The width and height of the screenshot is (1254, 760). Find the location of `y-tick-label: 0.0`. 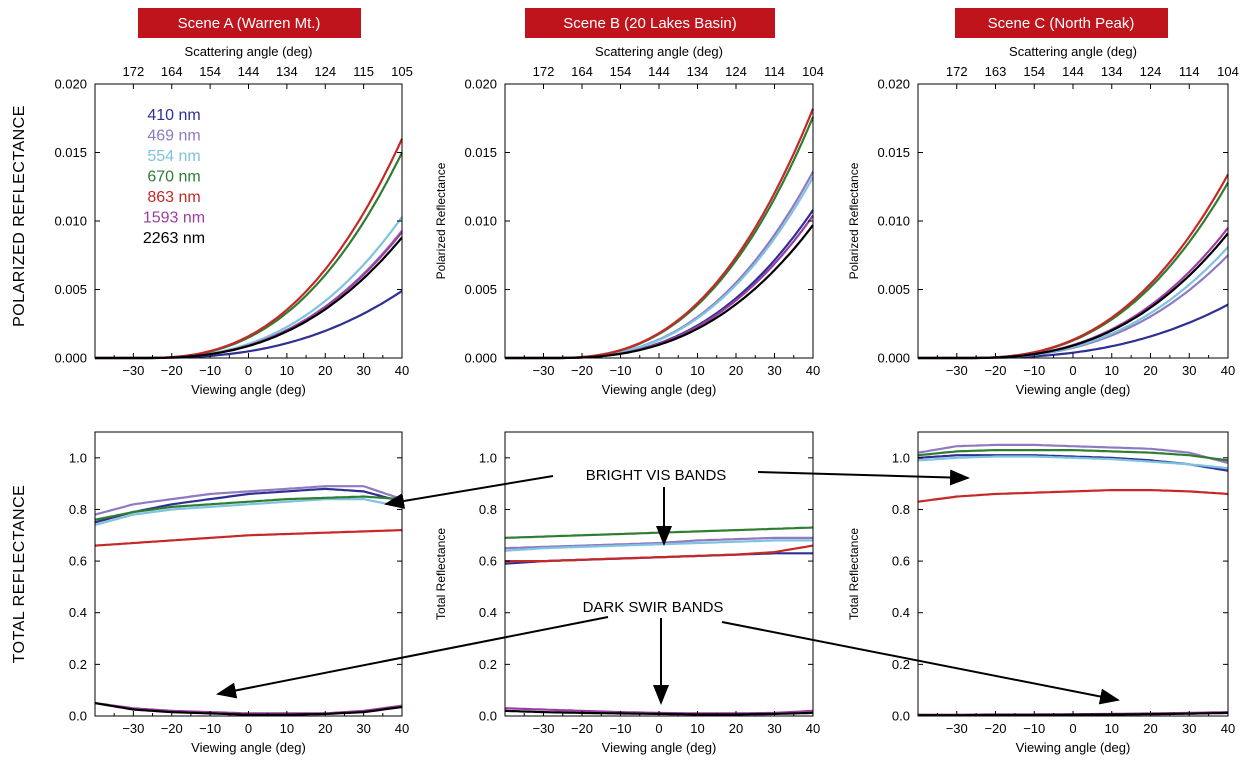

y-tick-label: 0.0 is located at coordinates (78, 716).